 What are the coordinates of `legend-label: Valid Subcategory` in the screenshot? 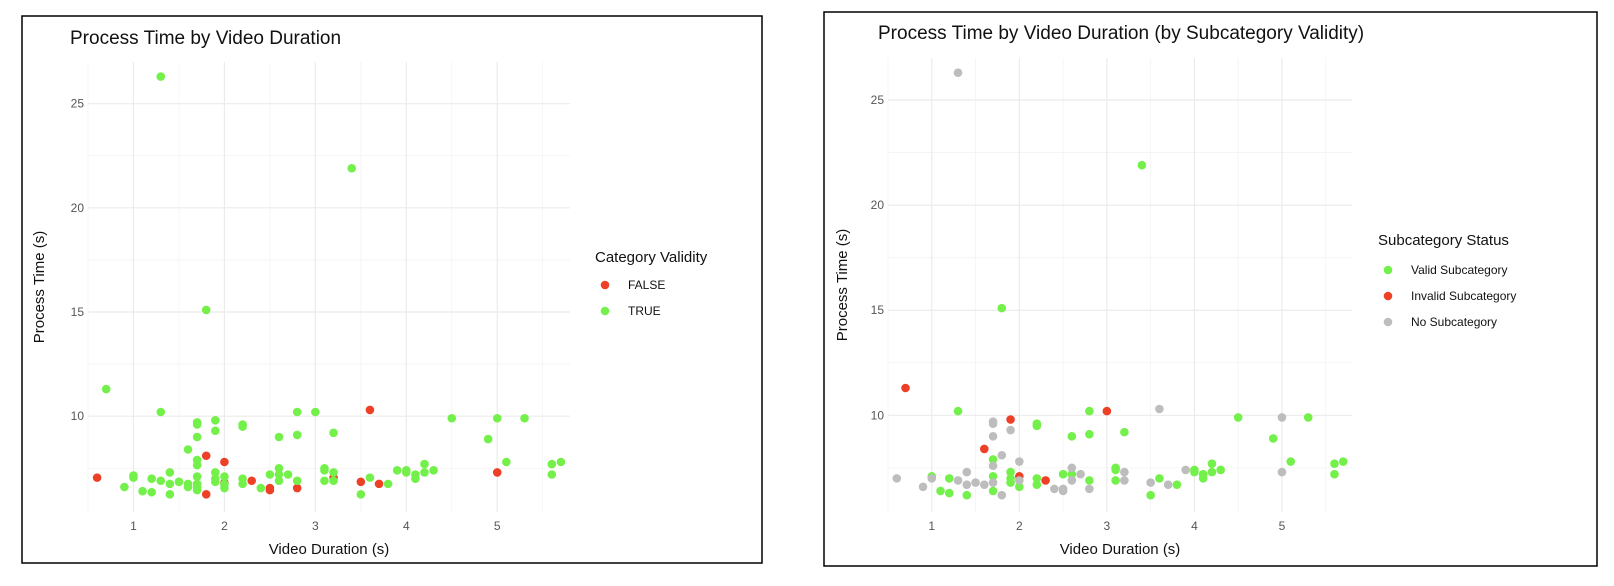 It's located at (1459, 270).